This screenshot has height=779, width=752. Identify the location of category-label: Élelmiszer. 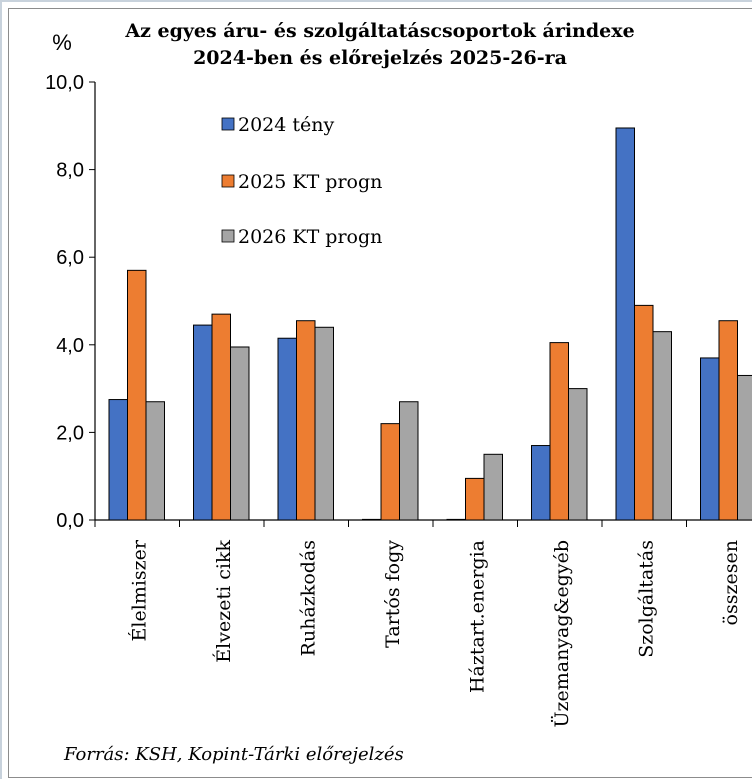
(138, 590).